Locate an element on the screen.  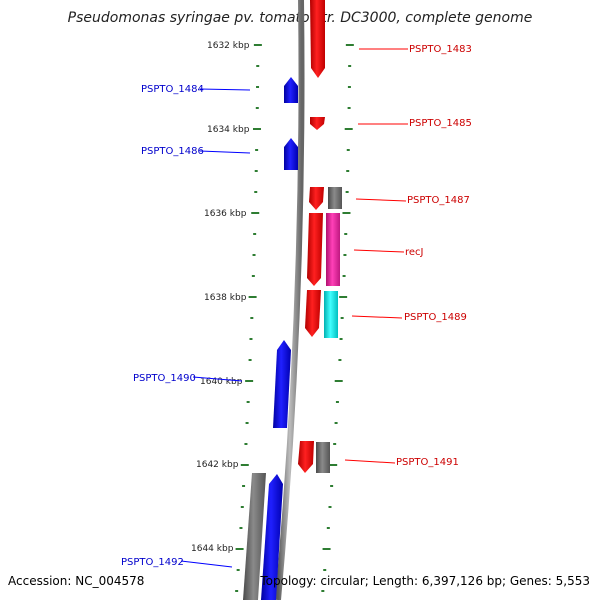
gene-label-pspto-1491: PSPTO_1491 is located at coordinates (427, 462).